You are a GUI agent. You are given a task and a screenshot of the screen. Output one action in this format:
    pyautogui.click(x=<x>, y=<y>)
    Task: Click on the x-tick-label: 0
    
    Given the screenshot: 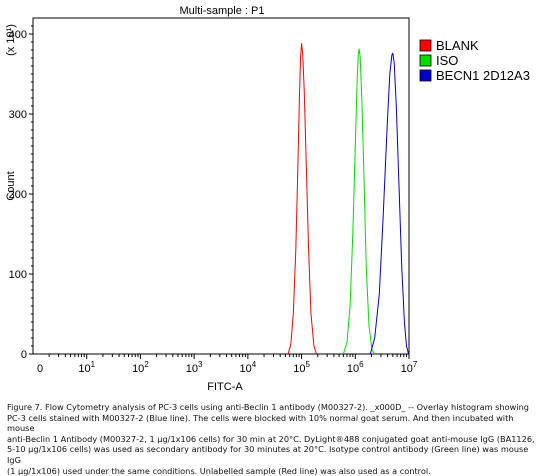 What is the action you would take?
    pyautogui.click(x=40, y=369)
    